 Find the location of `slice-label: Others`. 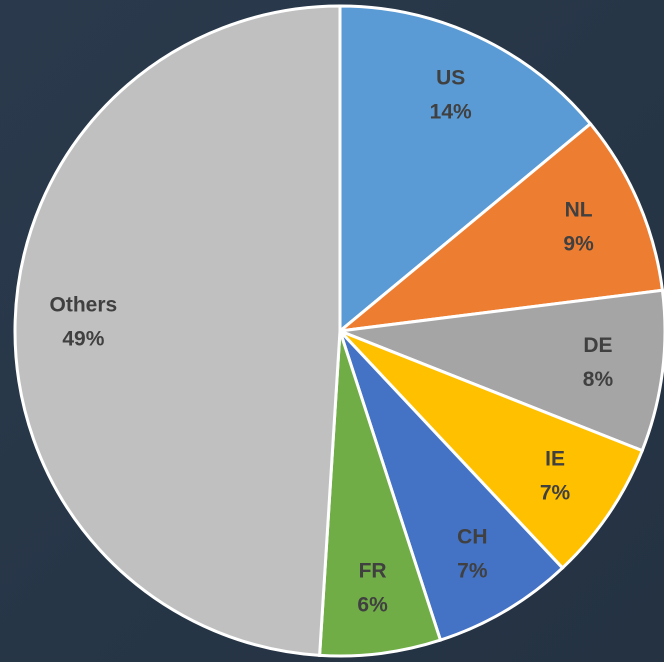

slice-label: Others is located at coordinates (84, 304).